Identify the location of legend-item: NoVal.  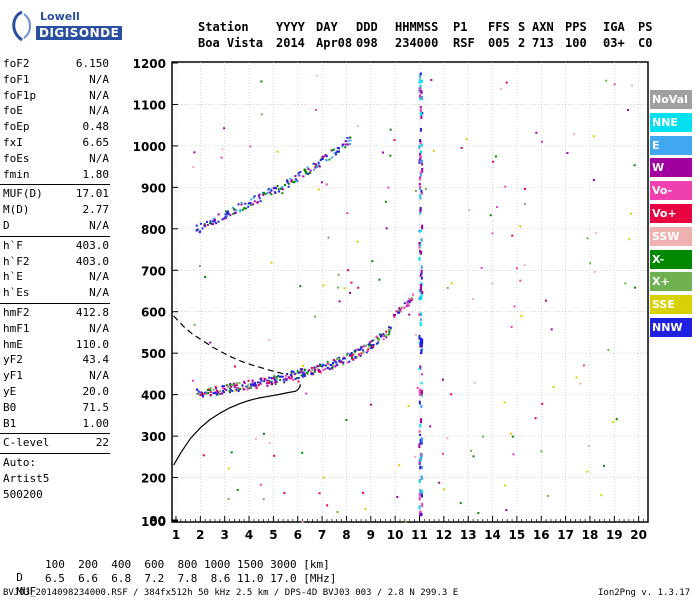
(671, 99).